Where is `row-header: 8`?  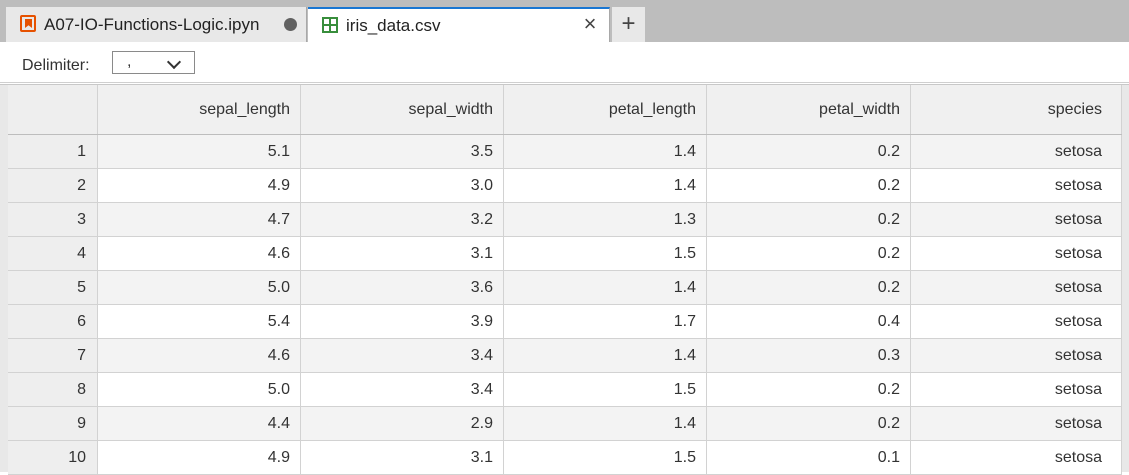 row-header: 8 is located at coordinates (53, 389).